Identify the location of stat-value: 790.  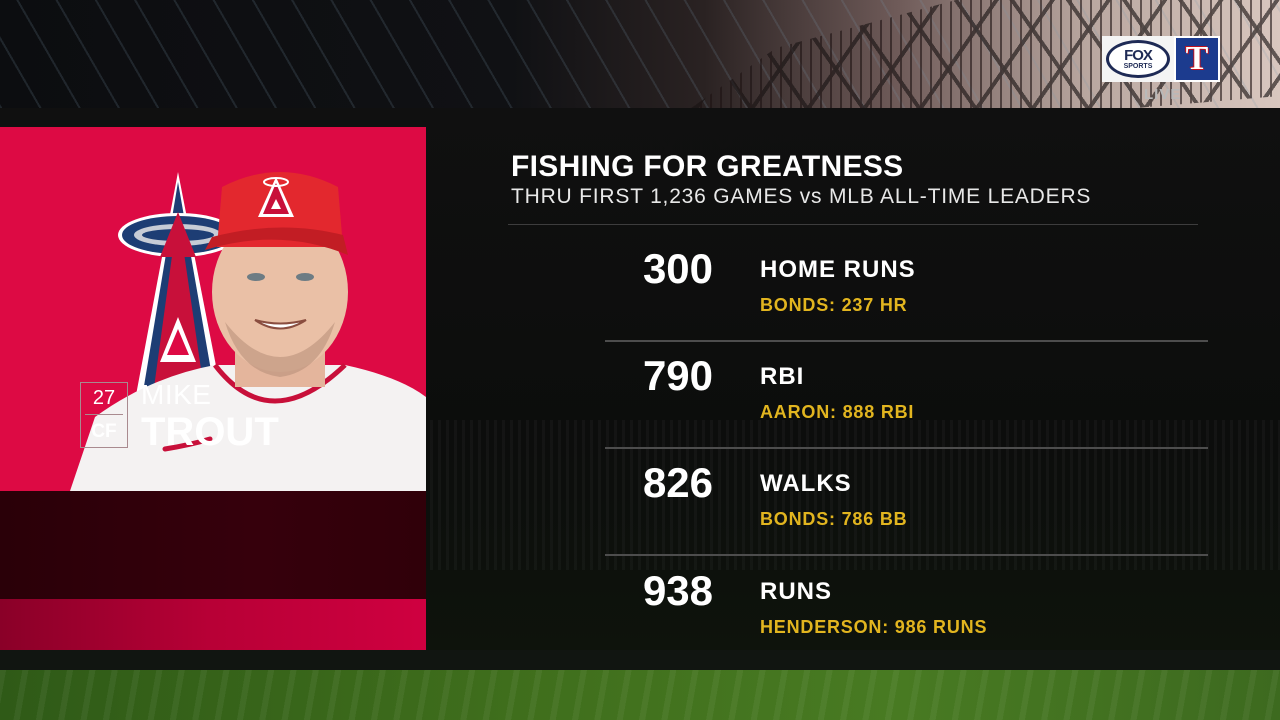
(678, 375).